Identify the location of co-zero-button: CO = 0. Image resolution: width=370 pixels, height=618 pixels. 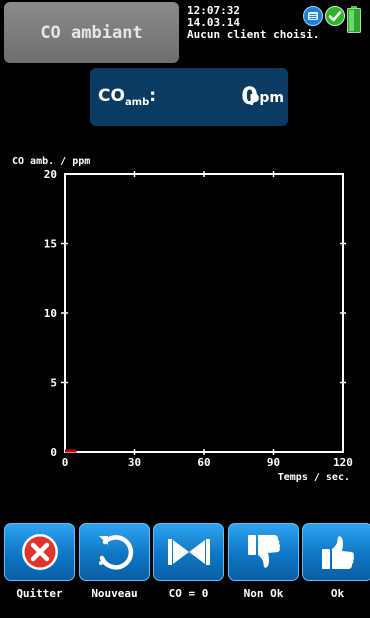
(188, 570).